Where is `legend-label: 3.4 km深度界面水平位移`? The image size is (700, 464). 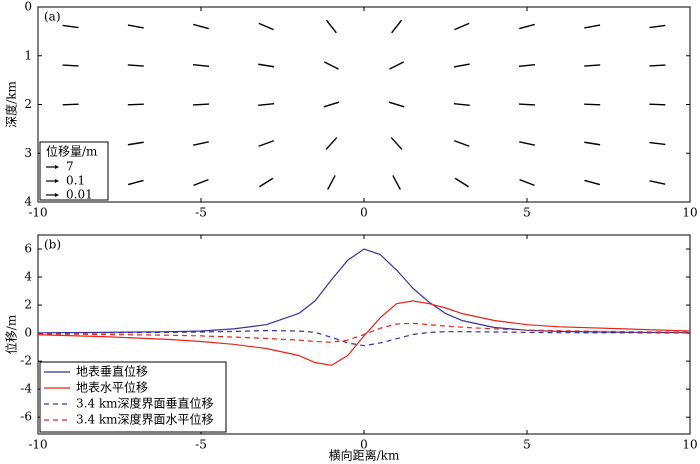 legend-label: 3.4 km深度界面水平位移 is located at coordinates (145, 419).